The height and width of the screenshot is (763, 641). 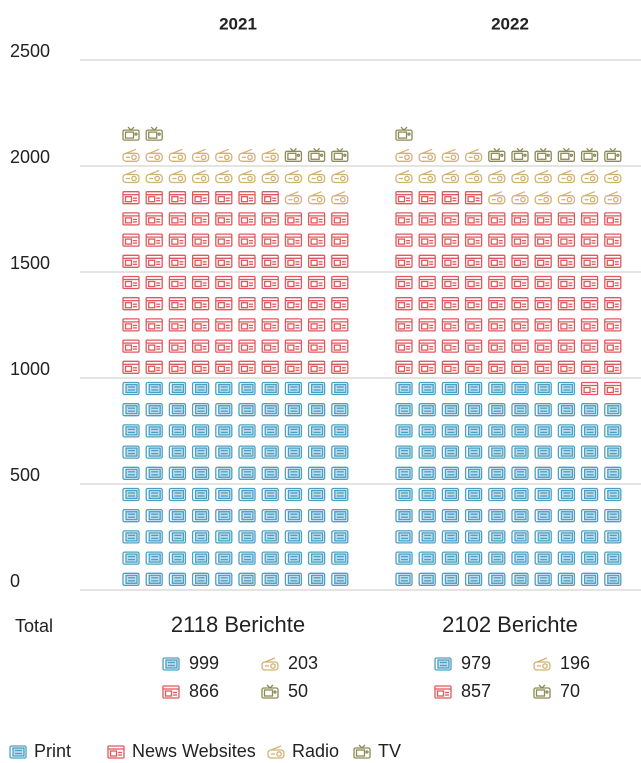 I want to click on legend-value: 203, so click(x=303, y=663).